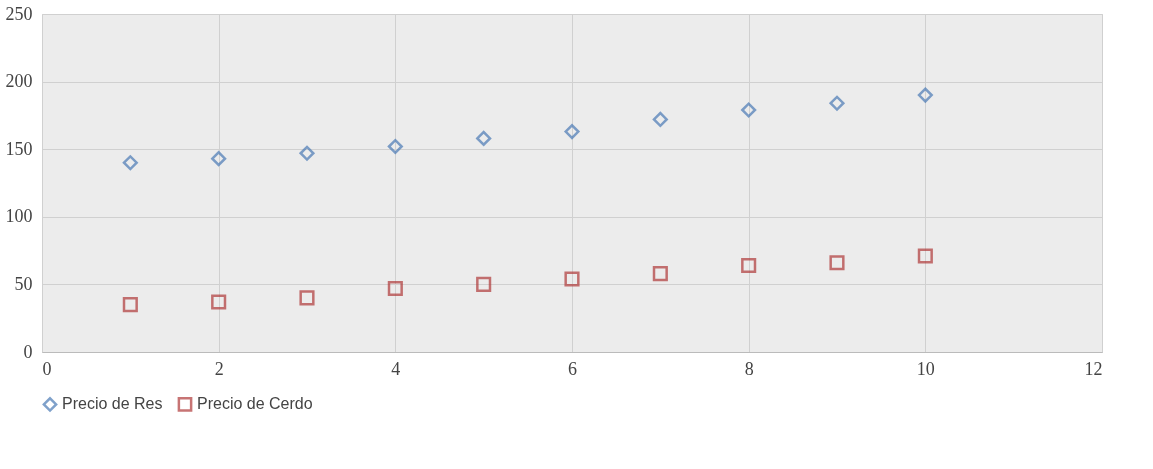  What do you see at coordinates (47, 368) in the screenshot?
I see `x-tick-label: 0` at bounding box center [47, 368].